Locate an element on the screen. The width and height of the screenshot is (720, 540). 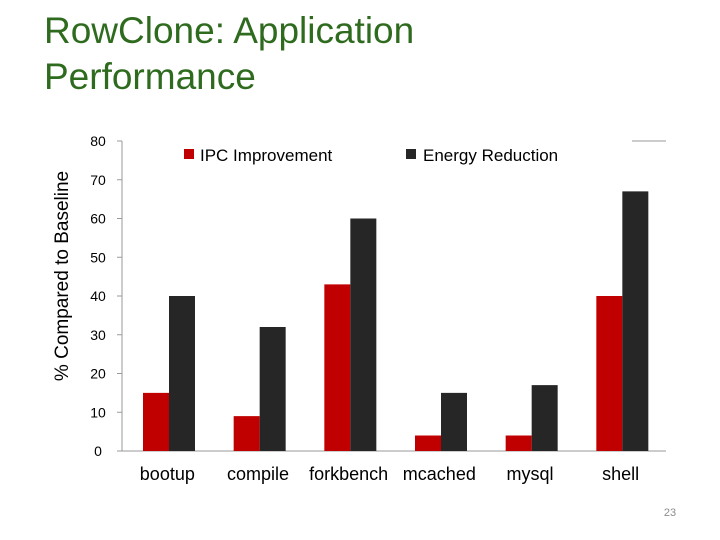
slide-number: 23 is located at coordinates (670, 513).